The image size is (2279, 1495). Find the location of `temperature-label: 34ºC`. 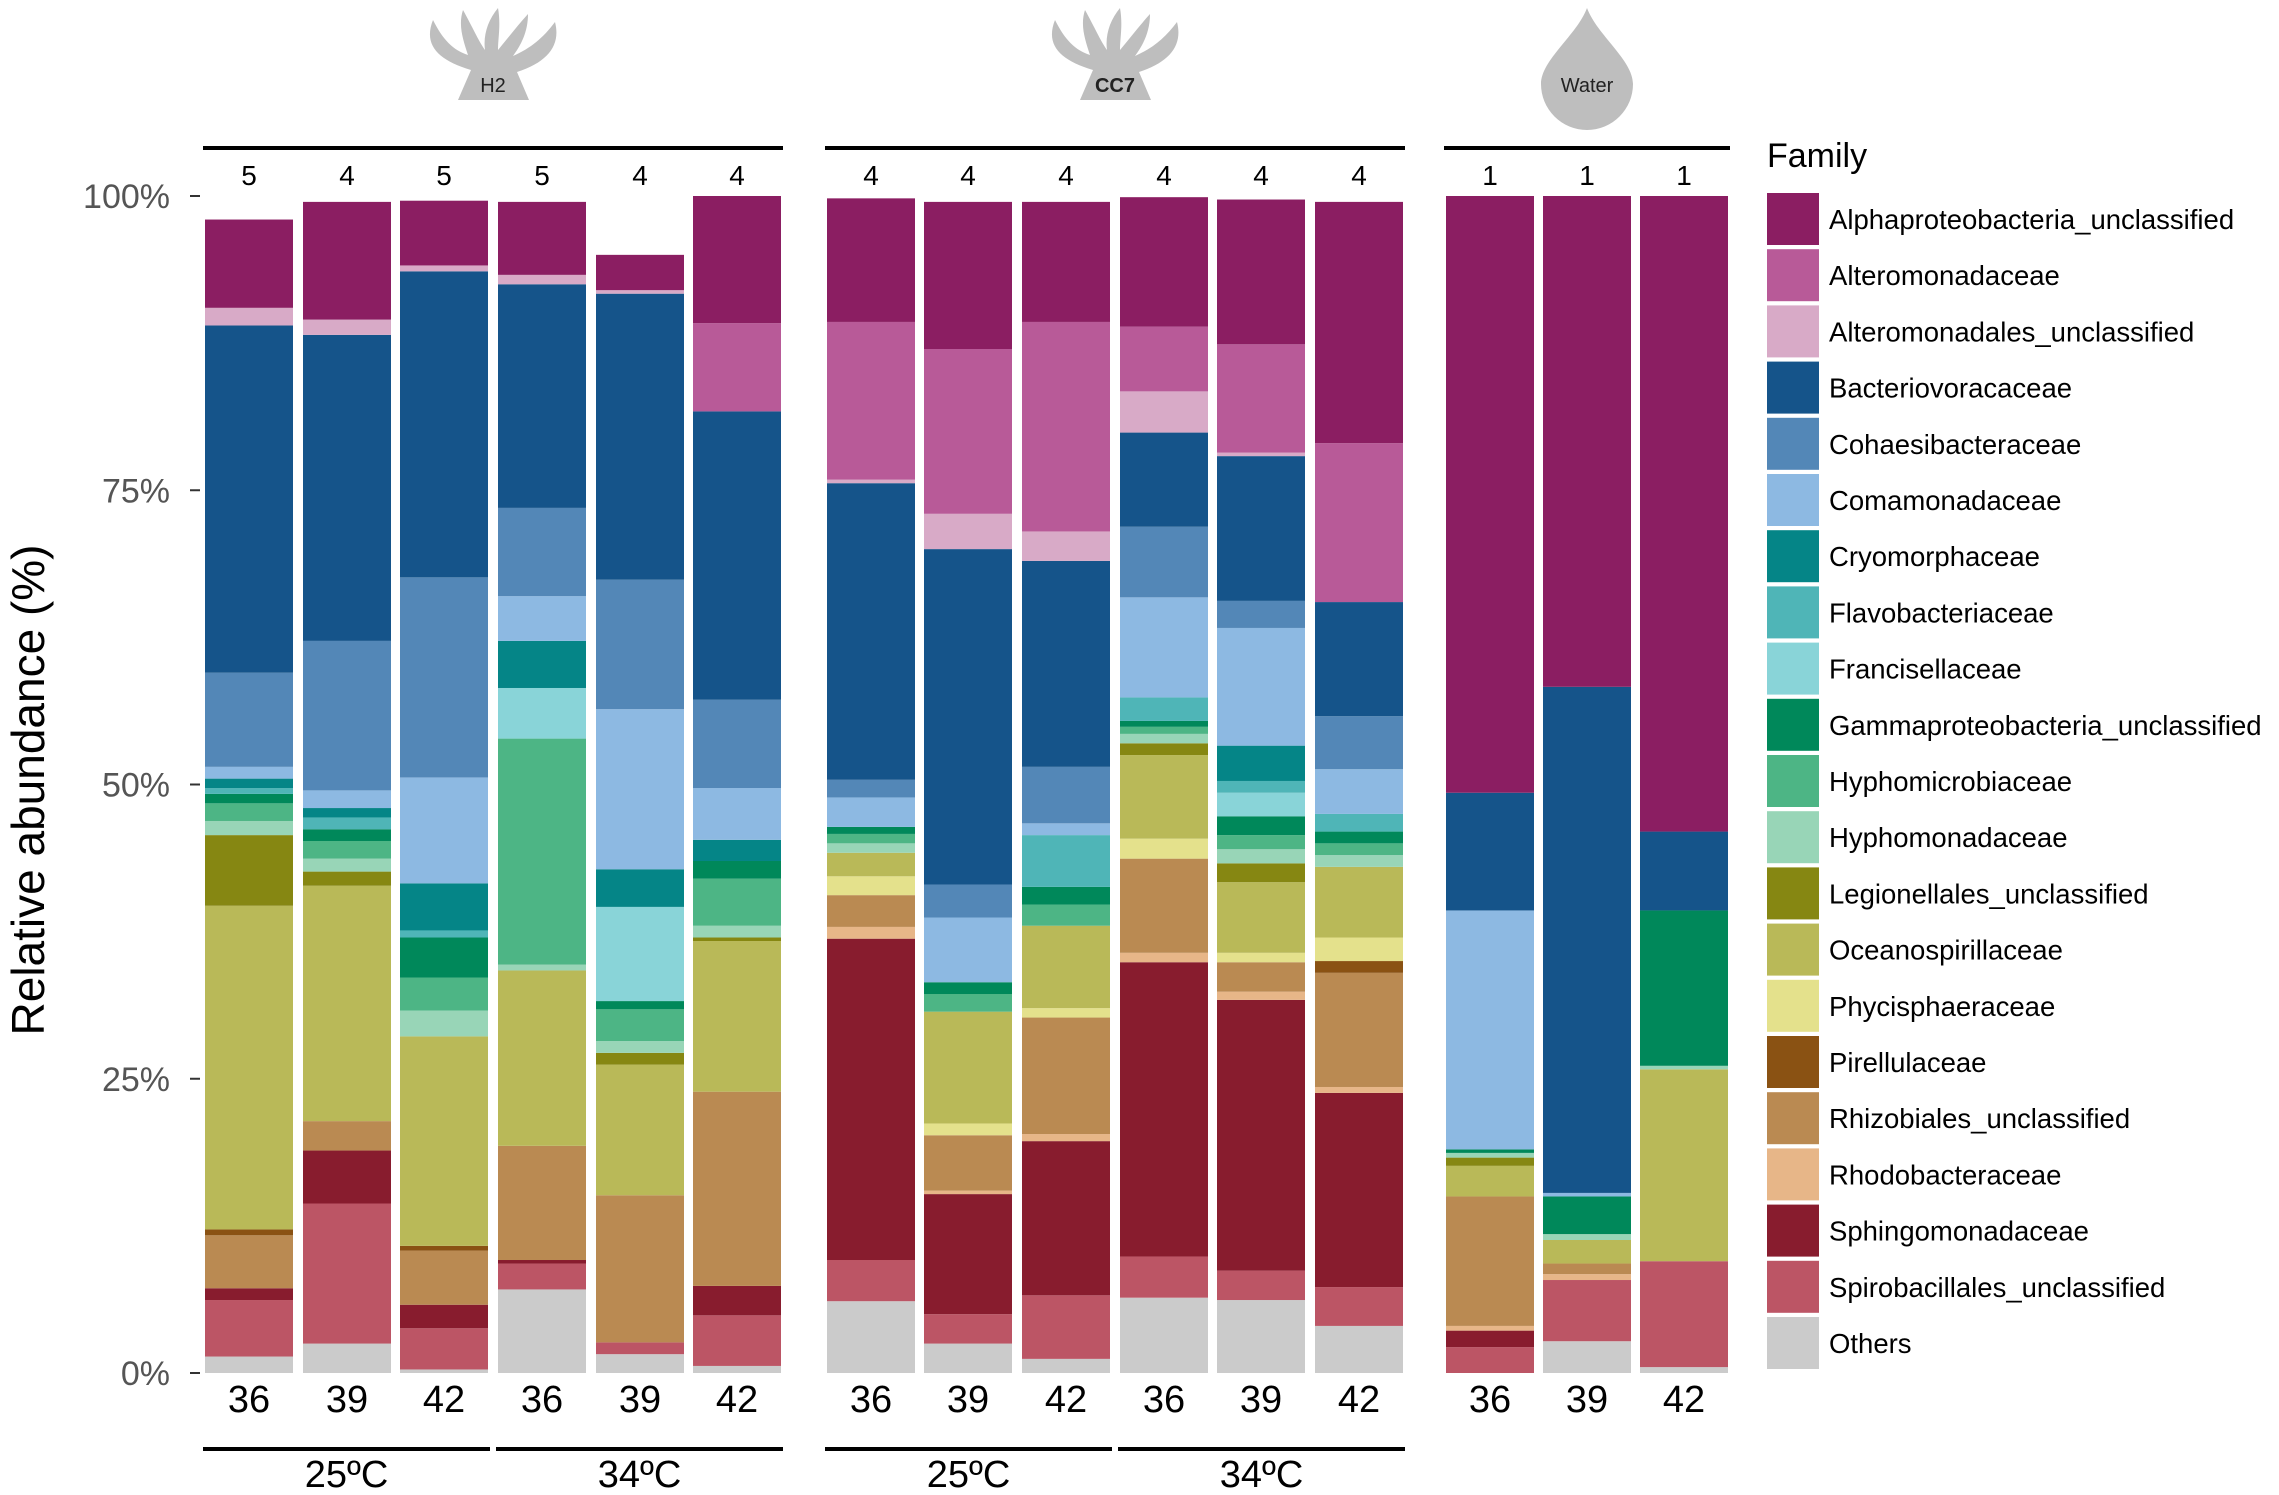

temperature-label: 34ºC is located at coordinates (640, 1474).